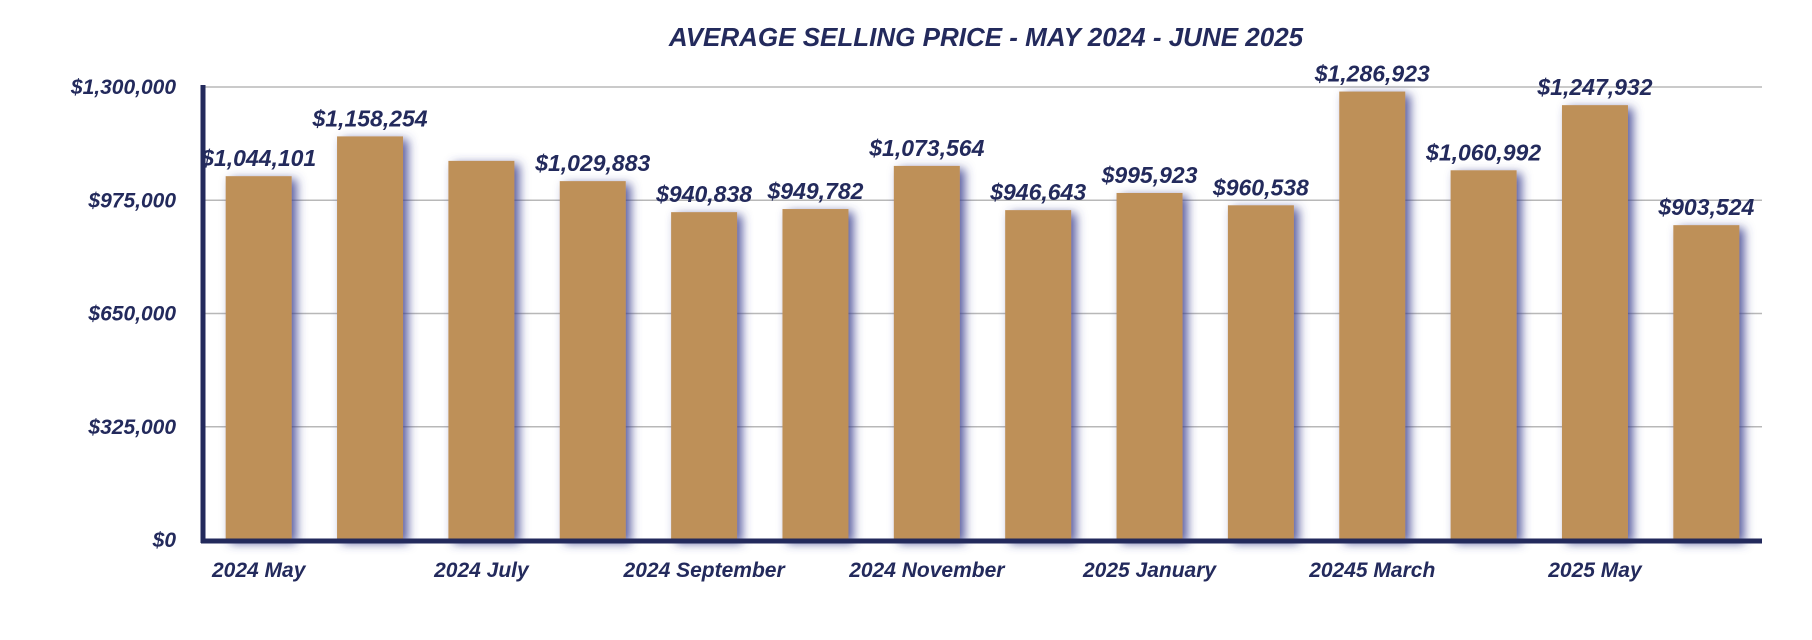 This screenshot has height=640, width=1812. I want to click on x-tick-label: 2025 May, so click(1595, 570).